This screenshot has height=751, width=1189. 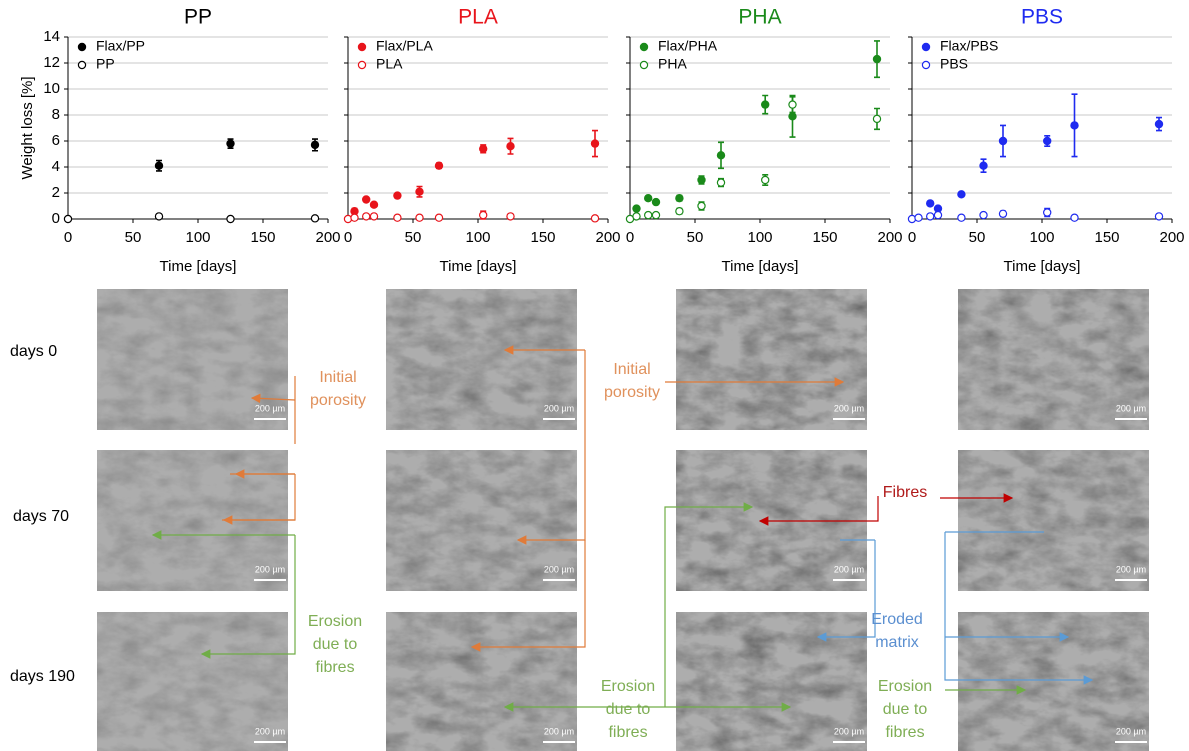 I want to click on chart-title: PBS, so click(x=1042, y=17).